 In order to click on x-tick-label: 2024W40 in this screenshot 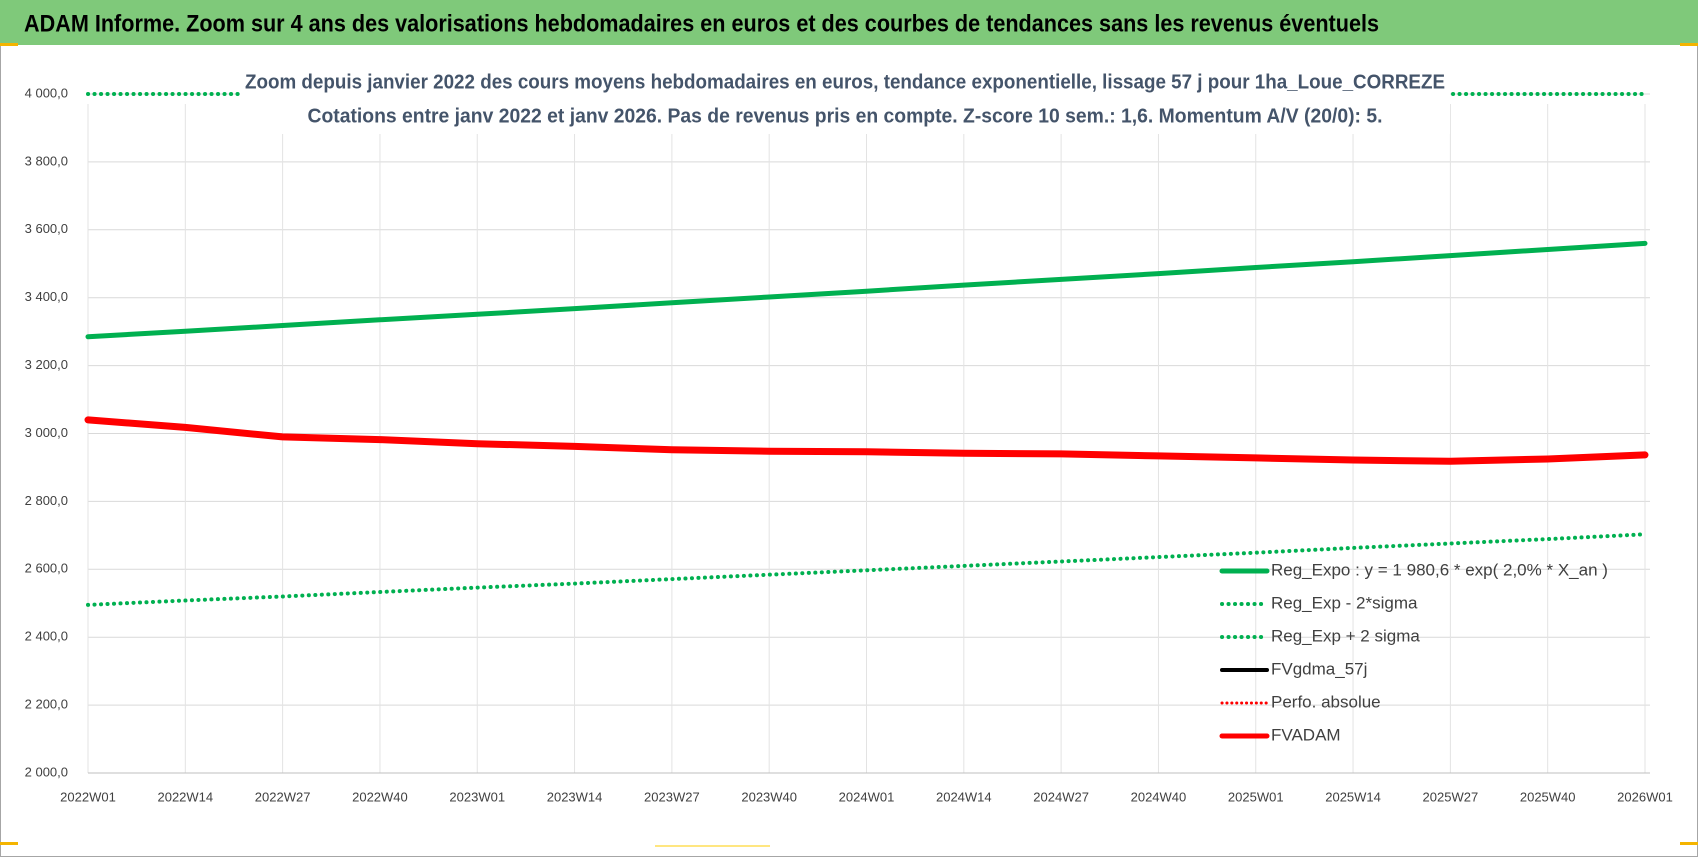, I will do `click(1159, 796)`.